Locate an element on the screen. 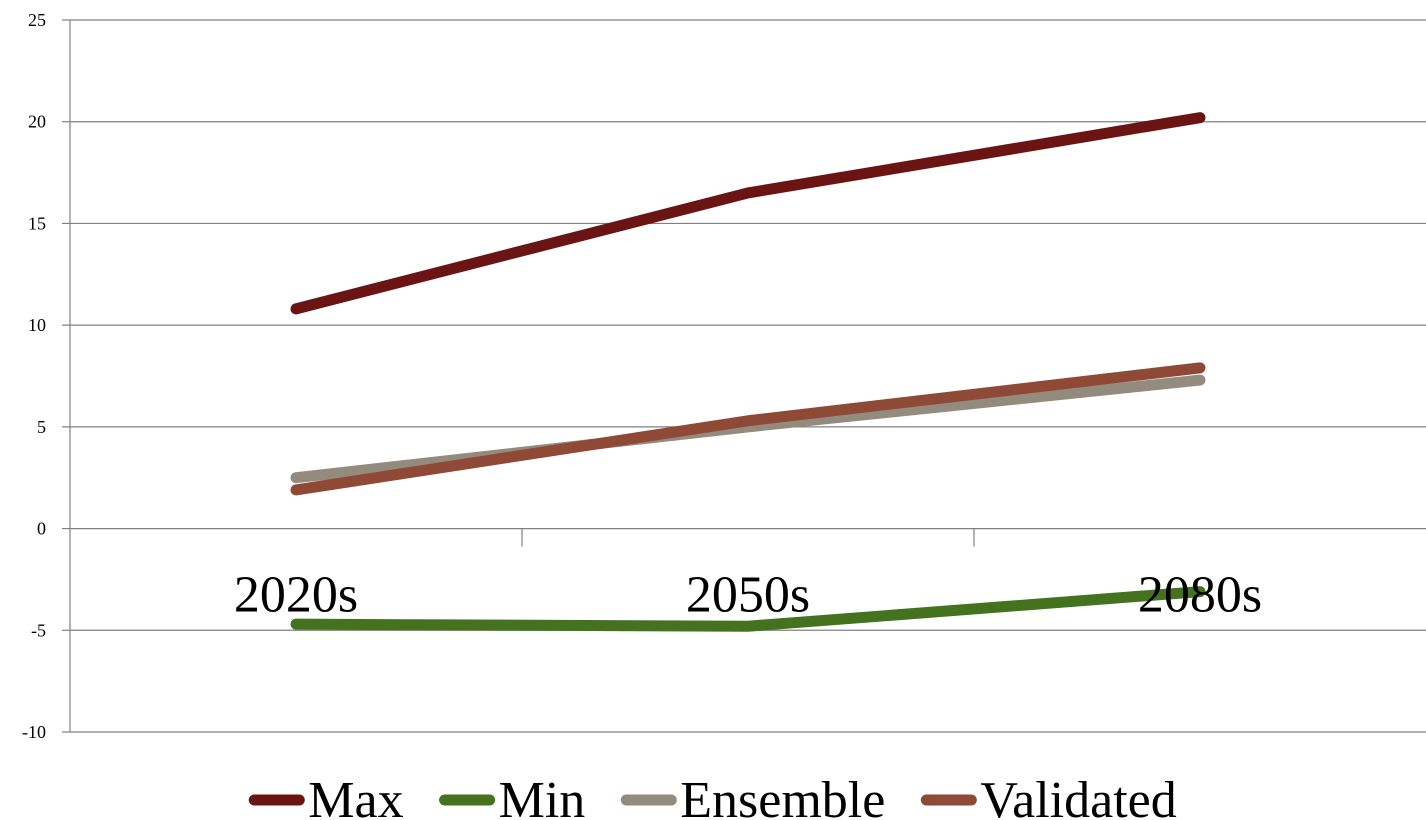 The height and width of the screenshot is (820, 1426). y-tick-label: 0 is located at coordinates (41, 529).